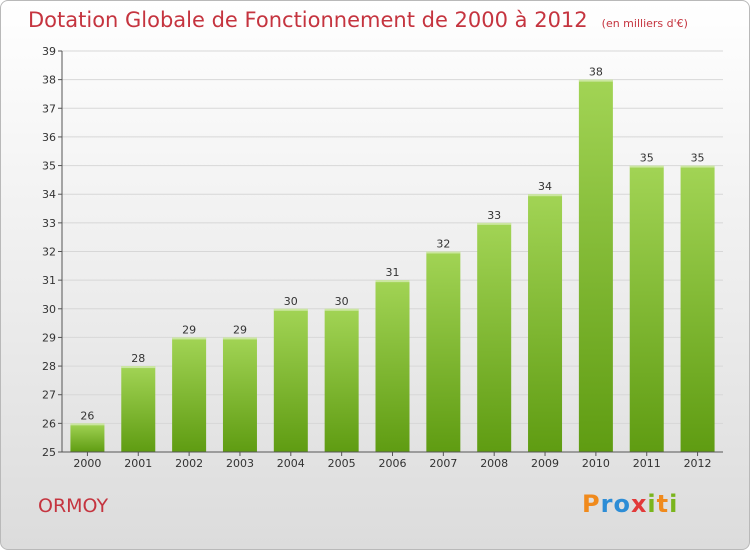 The height and width of the screenshot is (550, 750). Describe the element at coordinates (138, 463) in the screenshot. I see `x-tick-label: 2001` at that location.